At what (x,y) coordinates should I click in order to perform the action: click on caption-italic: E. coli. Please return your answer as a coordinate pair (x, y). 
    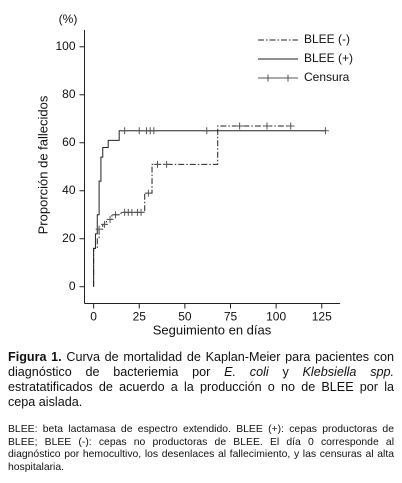
    Looking at the image, I should click on (246, 372).